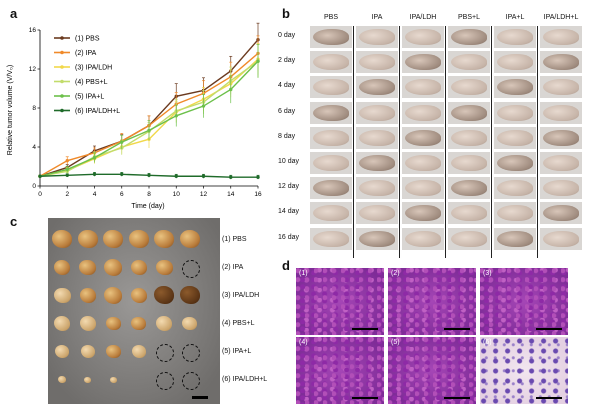  What do you see at coordinates (515, 17) in the screenshot?
I see `column-header: IPA+L` at bounding box center [515, 17].